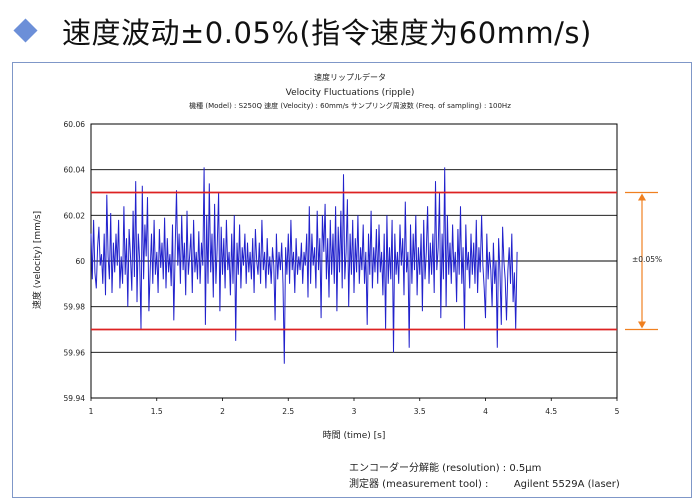  I want to click on slide-title: 速度波动±0.05%(指令速度为60mm/s), so click(327, 33).